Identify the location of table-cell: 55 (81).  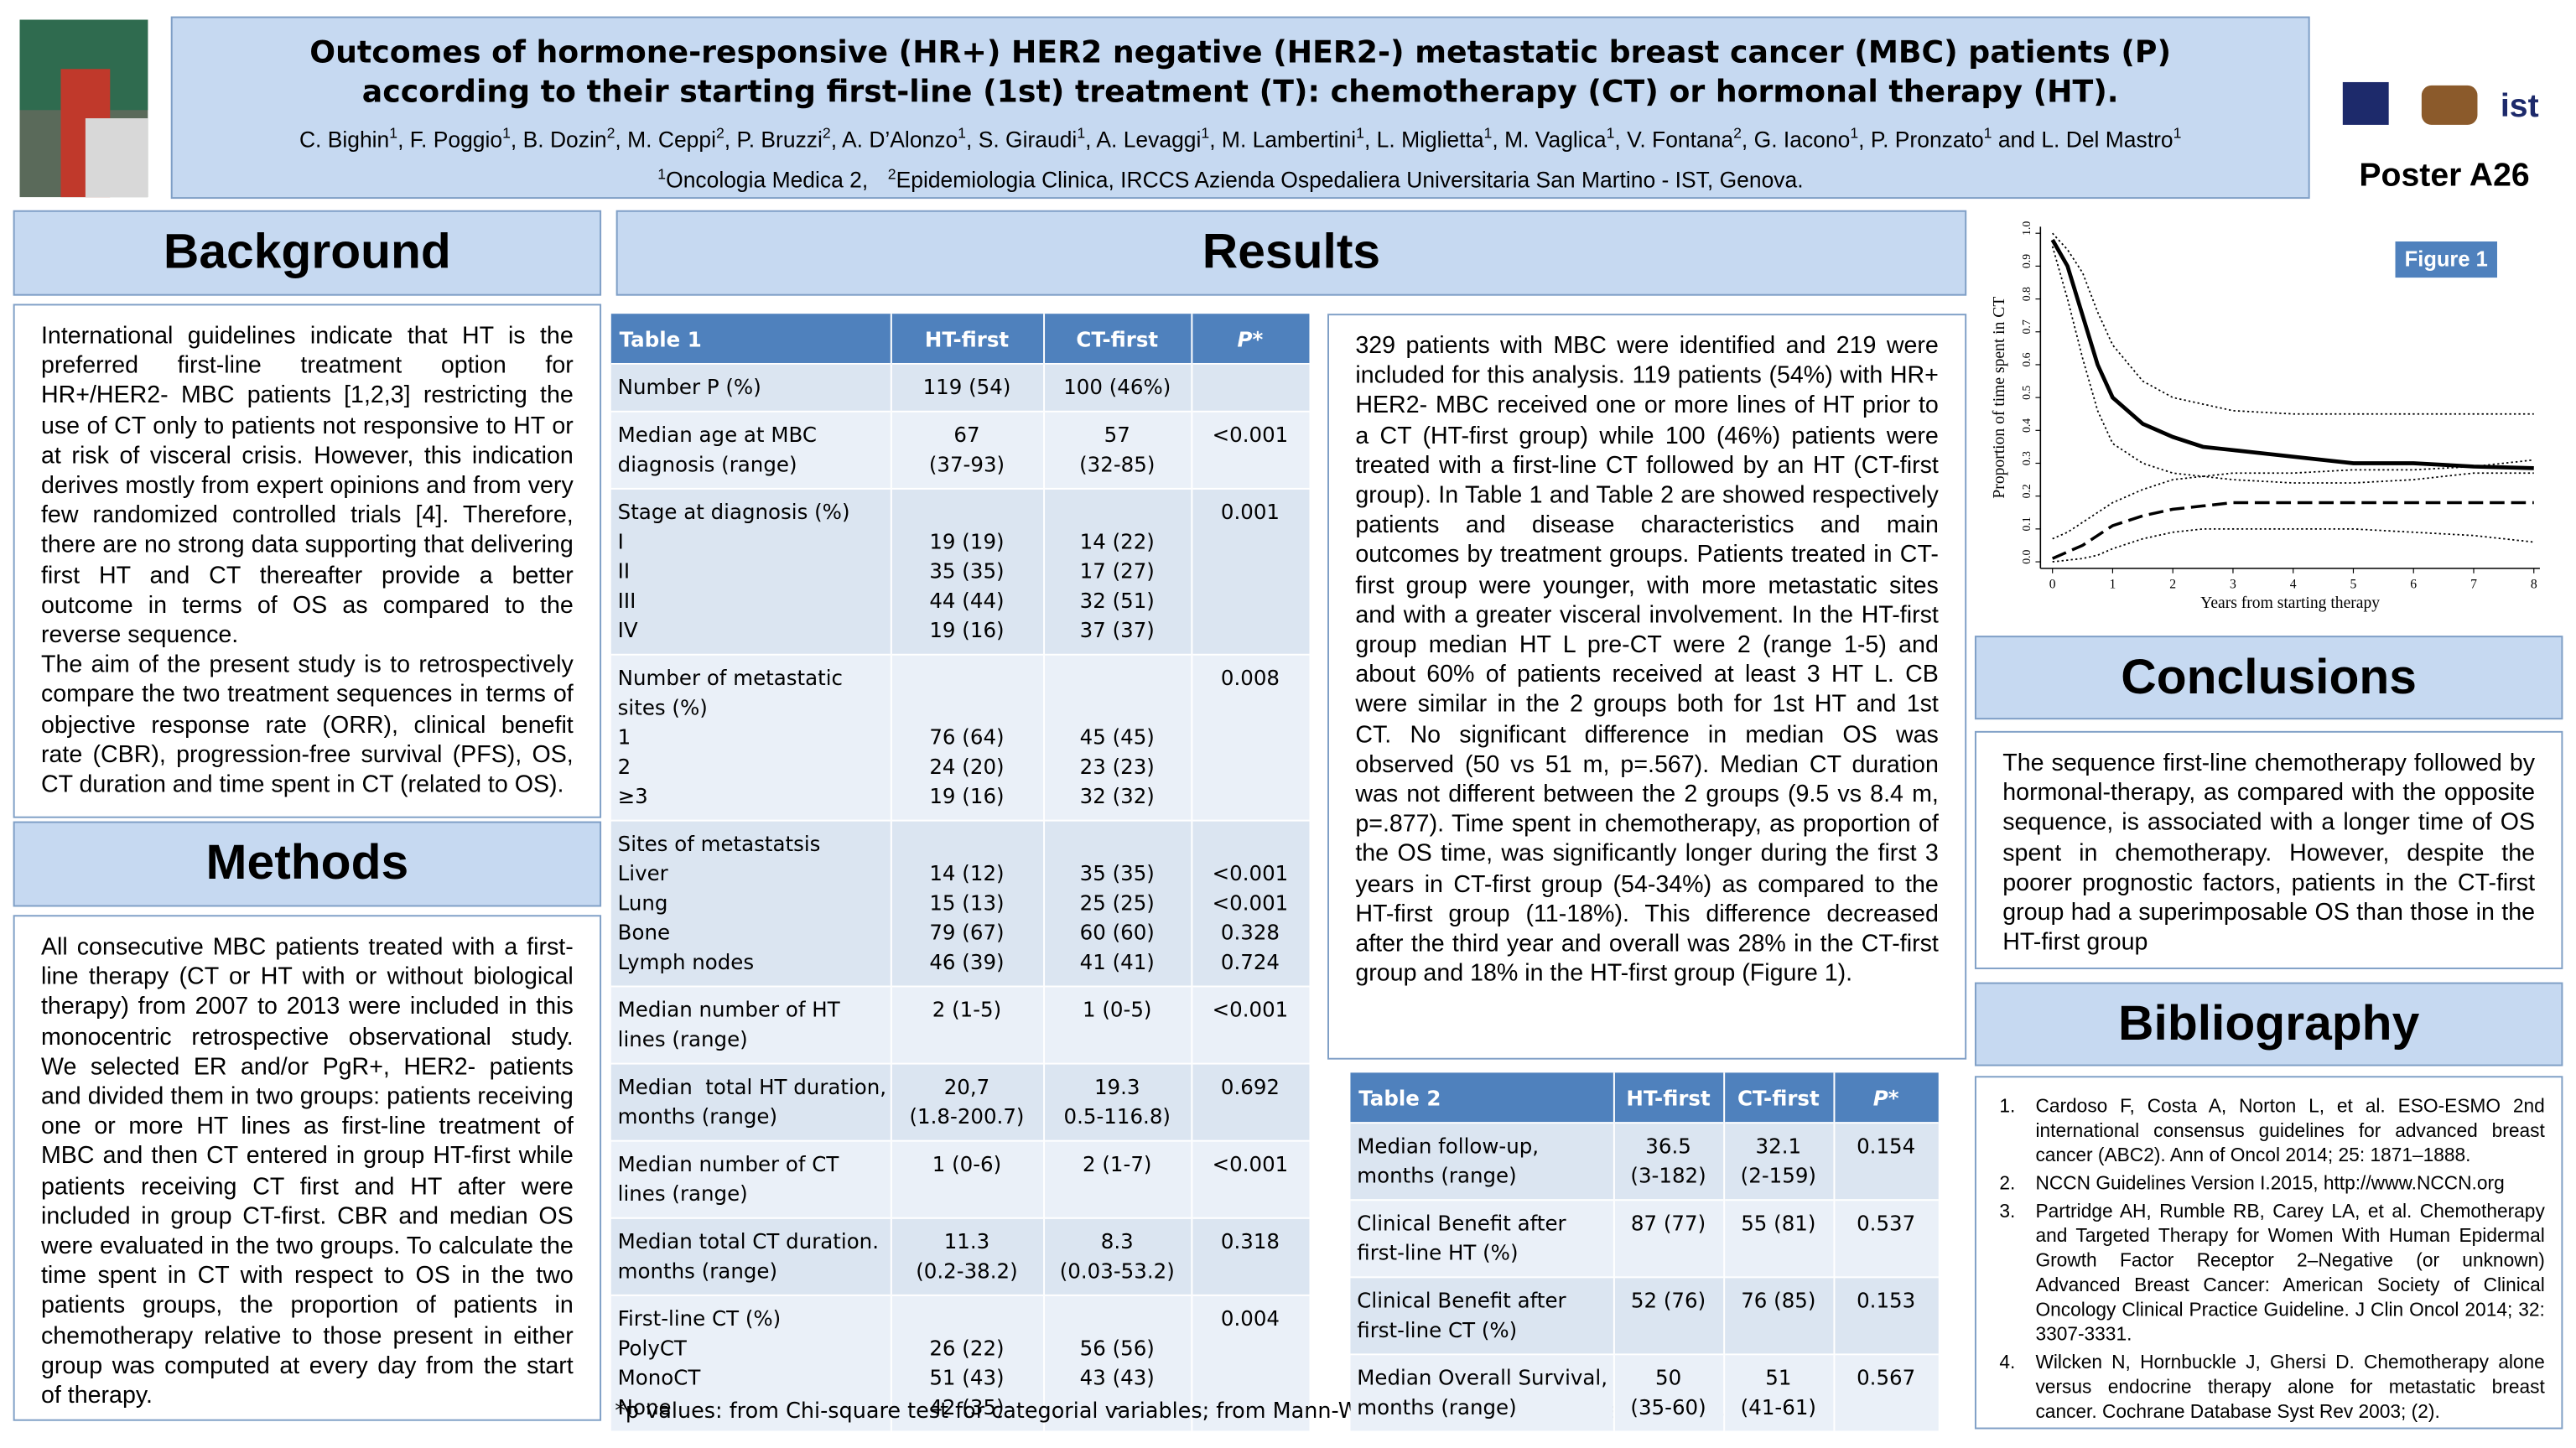
(1779, 1238).